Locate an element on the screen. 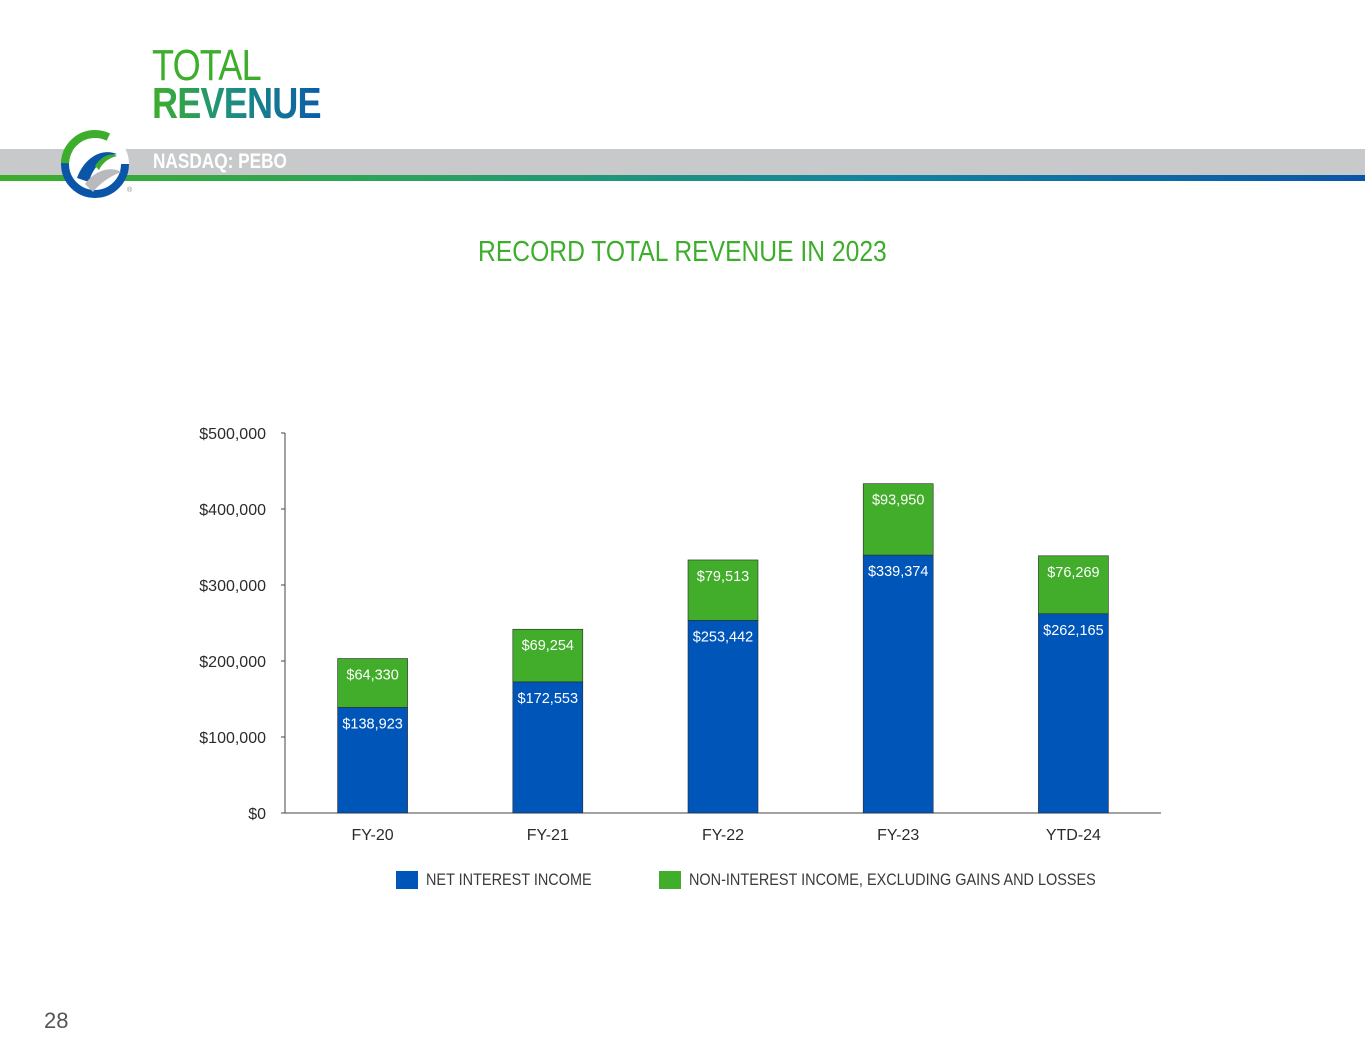 Image resolution: width=1365 pixels, height=1062 pixels. y-tick-label: $200,000 is located at coordinates (232, 662).